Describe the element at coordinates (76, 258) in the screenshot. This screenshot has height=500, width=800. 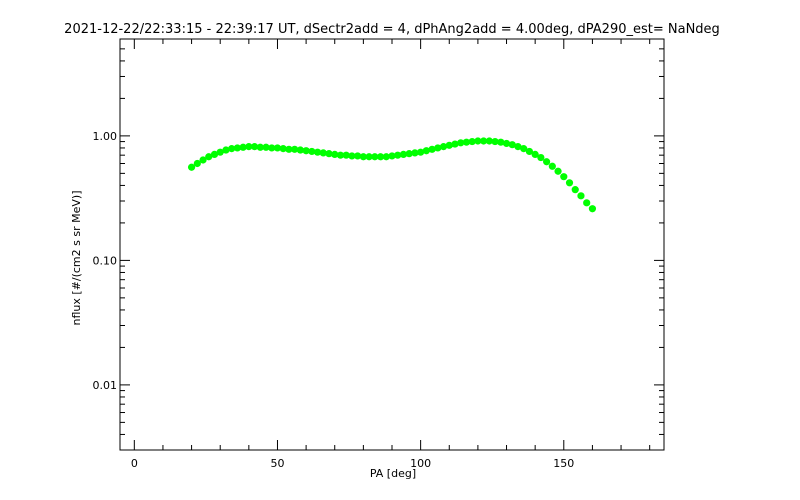
I see `y-axis-label: nflux [#/(cm2 s sr MeV)]` at that location.